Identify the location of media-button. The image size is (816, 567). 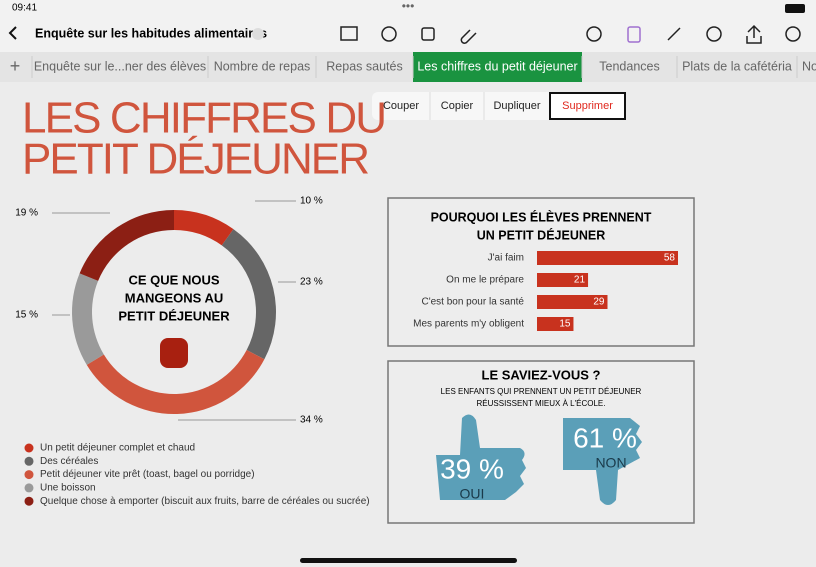
(468, 36).